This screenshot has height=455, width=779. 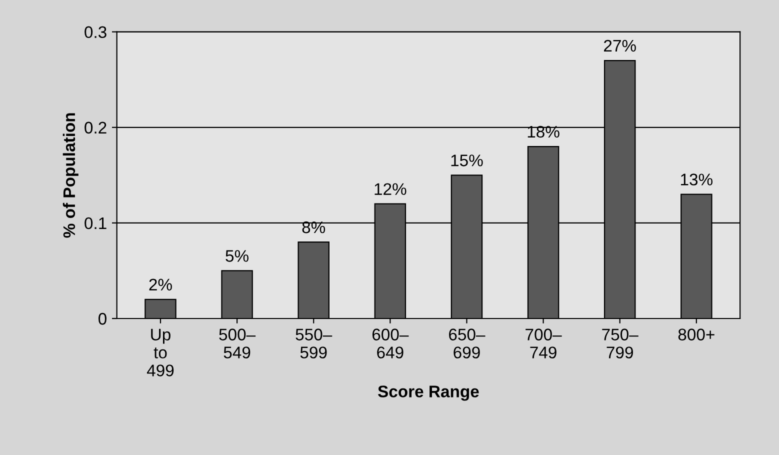 What do you see at coordinates (544, 343) in the screenshot?
I see `x-tick-label: 700– 749` at bounding box center [544, 343].